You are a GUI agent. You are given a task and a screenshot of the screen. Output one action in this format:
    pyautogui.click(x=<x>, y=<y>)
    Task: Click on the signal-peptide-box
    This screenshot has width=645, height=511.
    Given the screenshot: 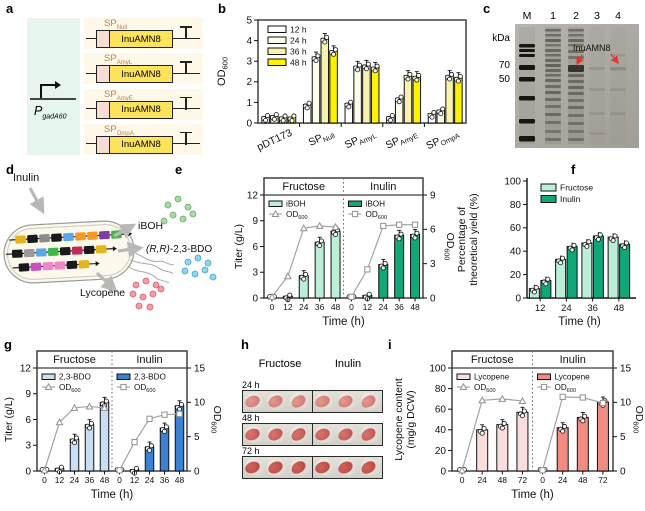 What is the action you would take?
    pyautogui.click(x=103, y=74)
    